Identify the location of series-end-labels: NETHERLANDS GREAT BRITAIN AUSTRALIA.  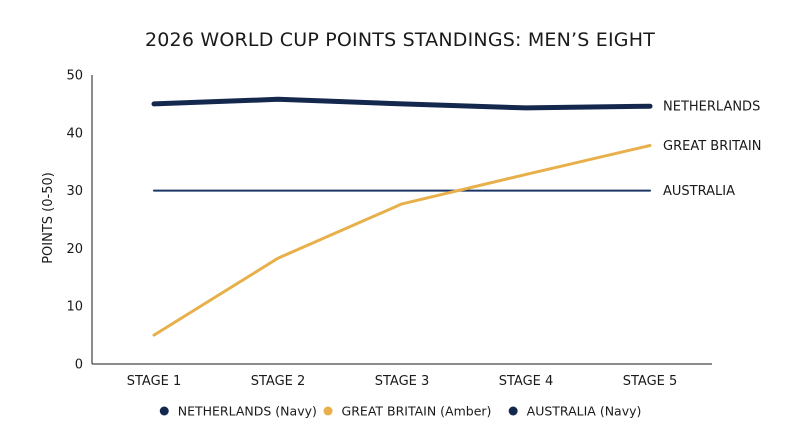
(712, 149).